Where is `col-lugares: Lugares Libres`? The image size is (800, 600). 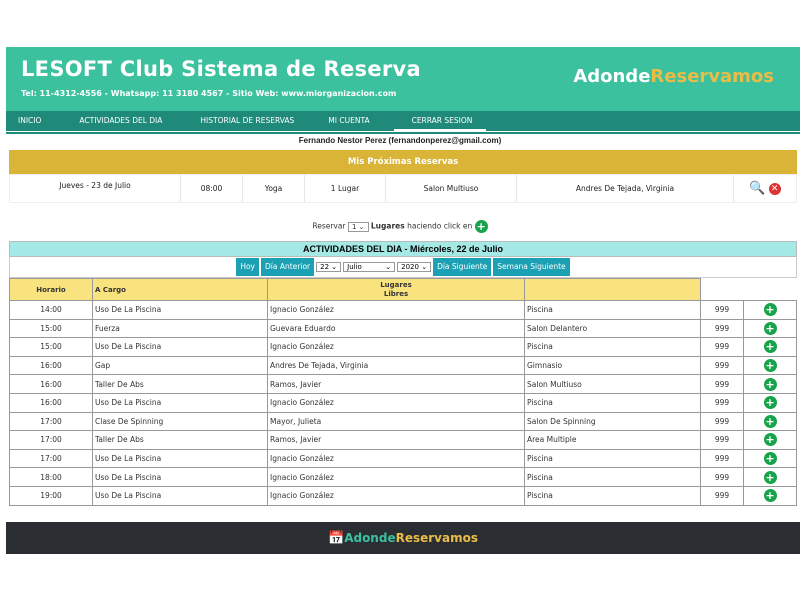 col-lugares: Lugares Libres is located at coordinates (396, 289).